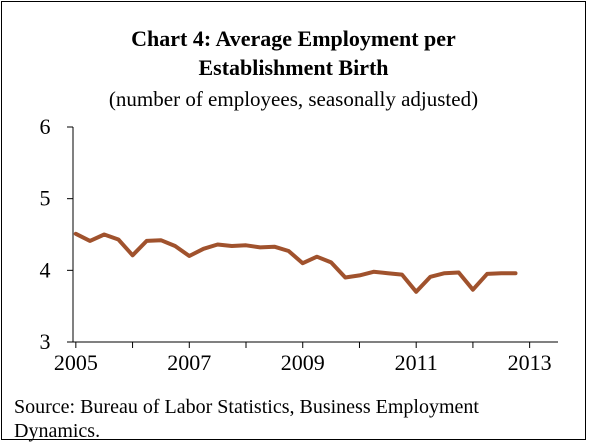 This screenshot has height=443, width=589. What do you see at coordinates (295, 262) in the screenshot?
I see `series-line` at bounding box center [295, 262].